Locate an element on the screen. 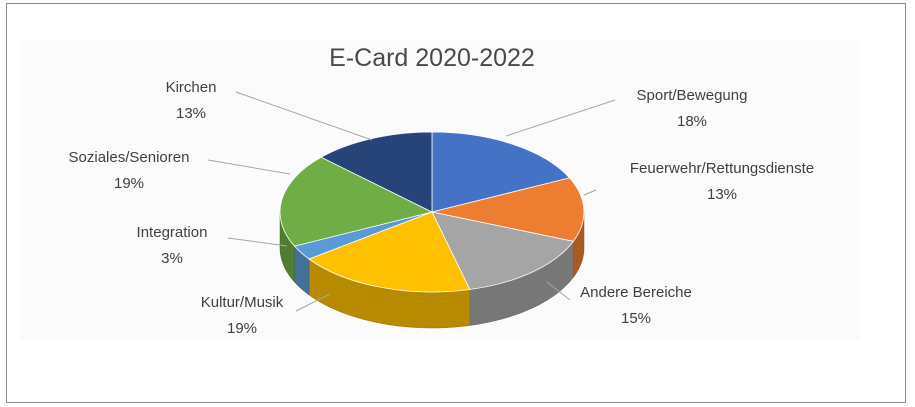 Image resolution: width=915 pixels, height=407 pixels. slice-andere-bereiche is located at coordinates (502, 250).